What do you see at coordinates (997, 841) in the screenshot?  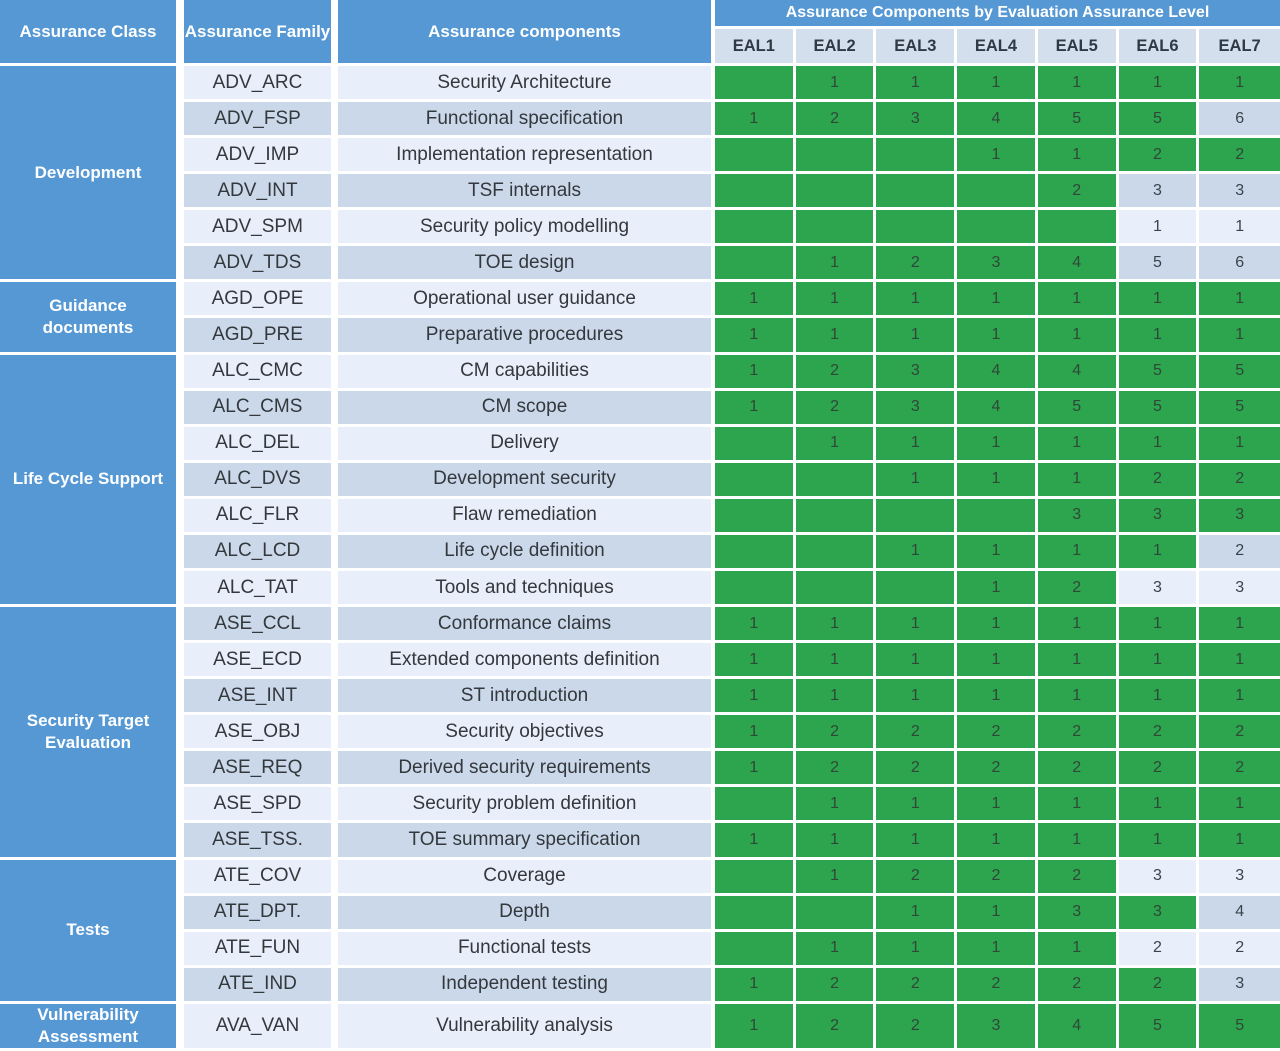 I see `eal-value-cell-ase-tss-eal4: 1` at bounding box center [997, 841].